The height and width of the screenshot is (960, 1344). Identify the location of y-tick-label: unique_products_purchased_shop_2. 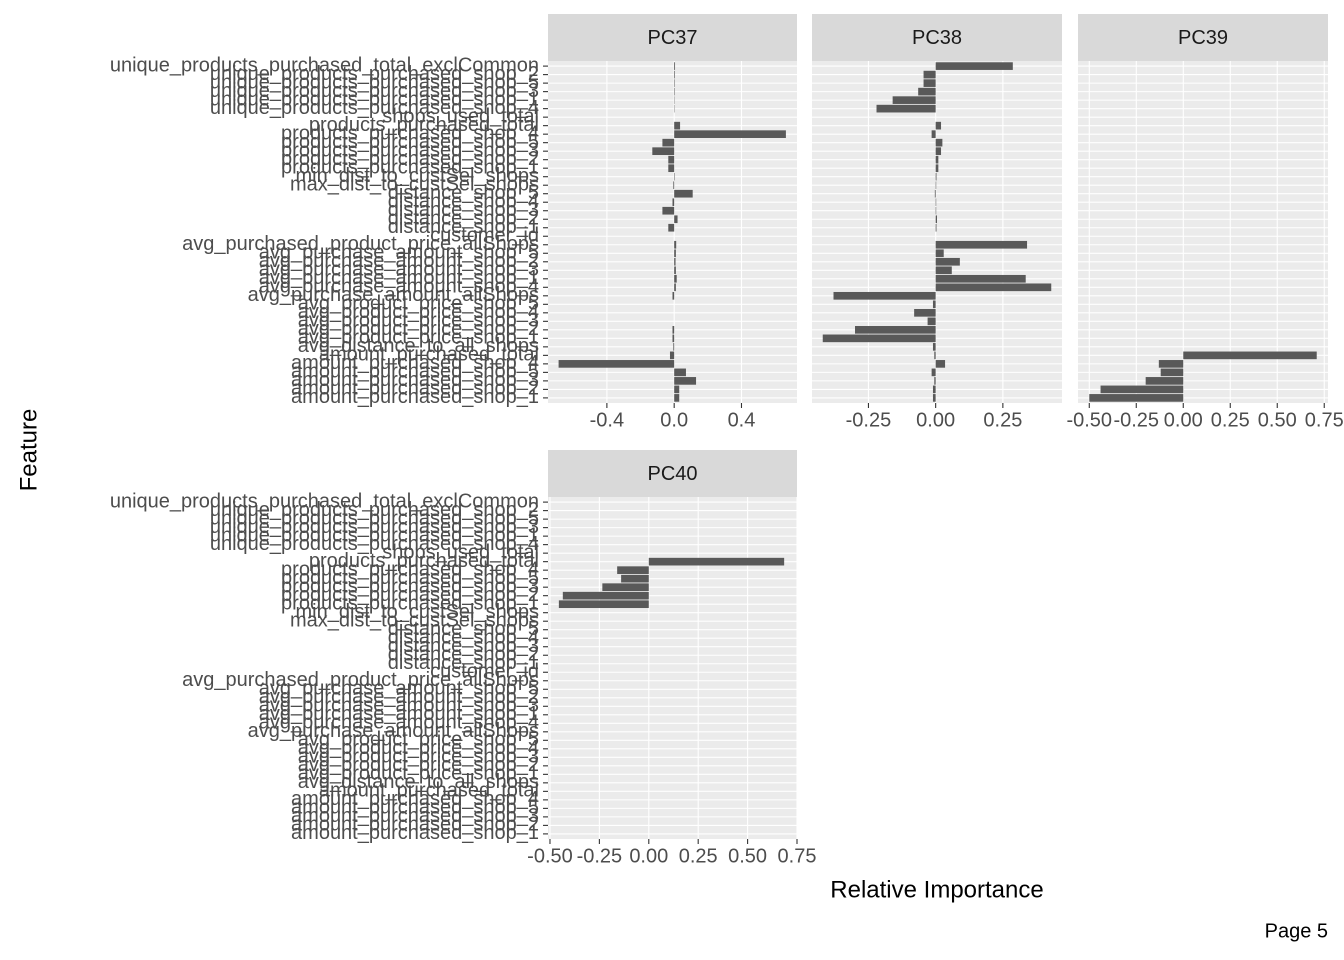
(374, 510).